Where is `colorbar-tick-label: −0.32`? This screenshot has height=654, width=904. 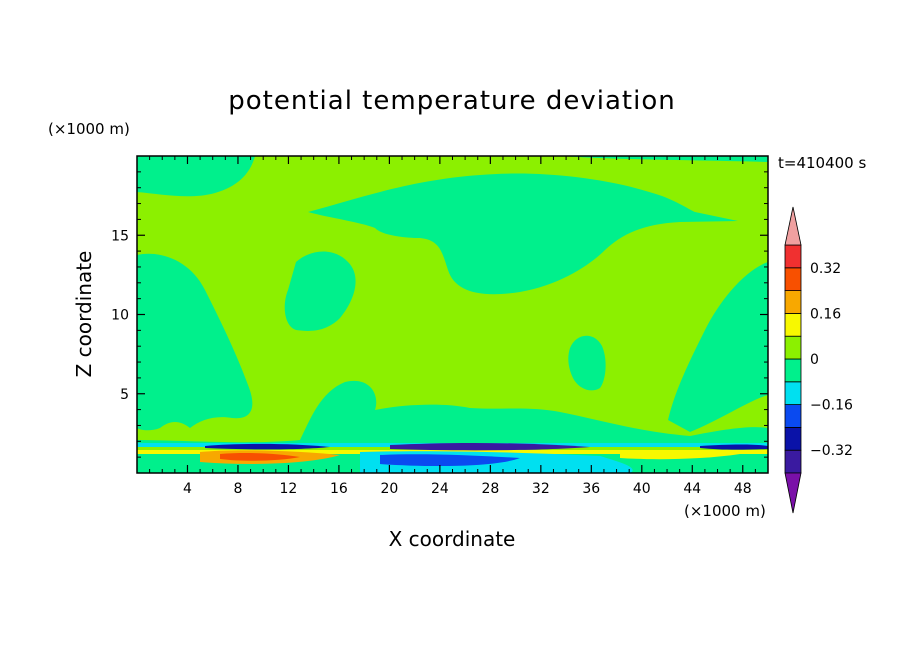
colorbar-tick-label: −0.32 is located at coordinates (831, 451).